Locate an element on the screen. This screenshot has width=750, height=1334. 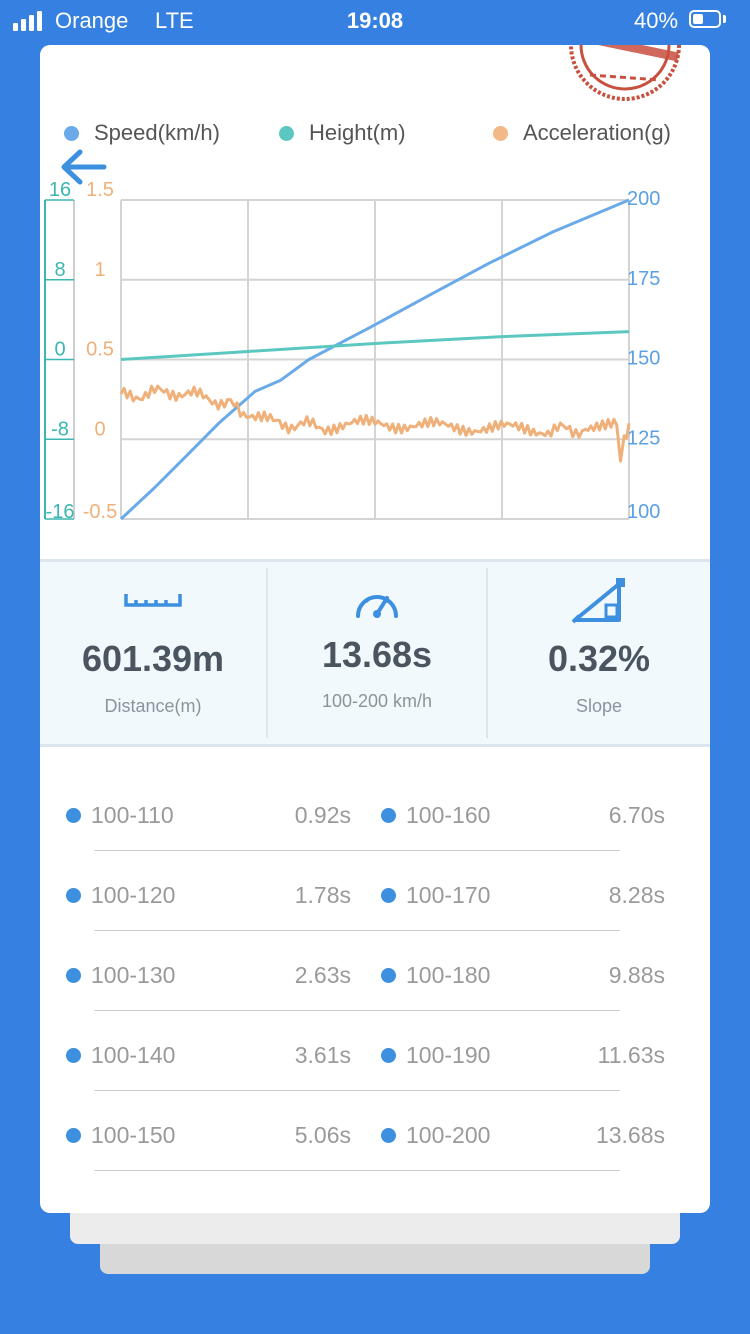
split-time: 0.92s is located at coordinates (322, 814).